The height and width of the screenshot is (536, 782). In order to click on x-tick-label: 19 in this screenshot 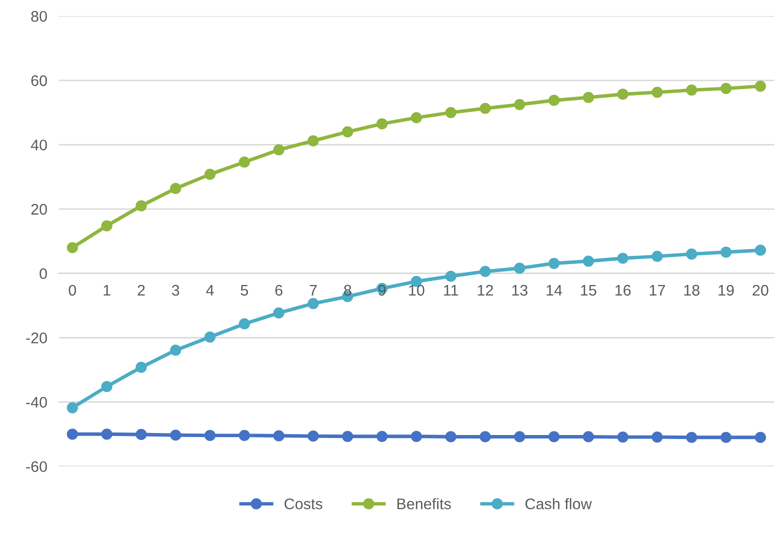, I will do `click(726, 290)`.